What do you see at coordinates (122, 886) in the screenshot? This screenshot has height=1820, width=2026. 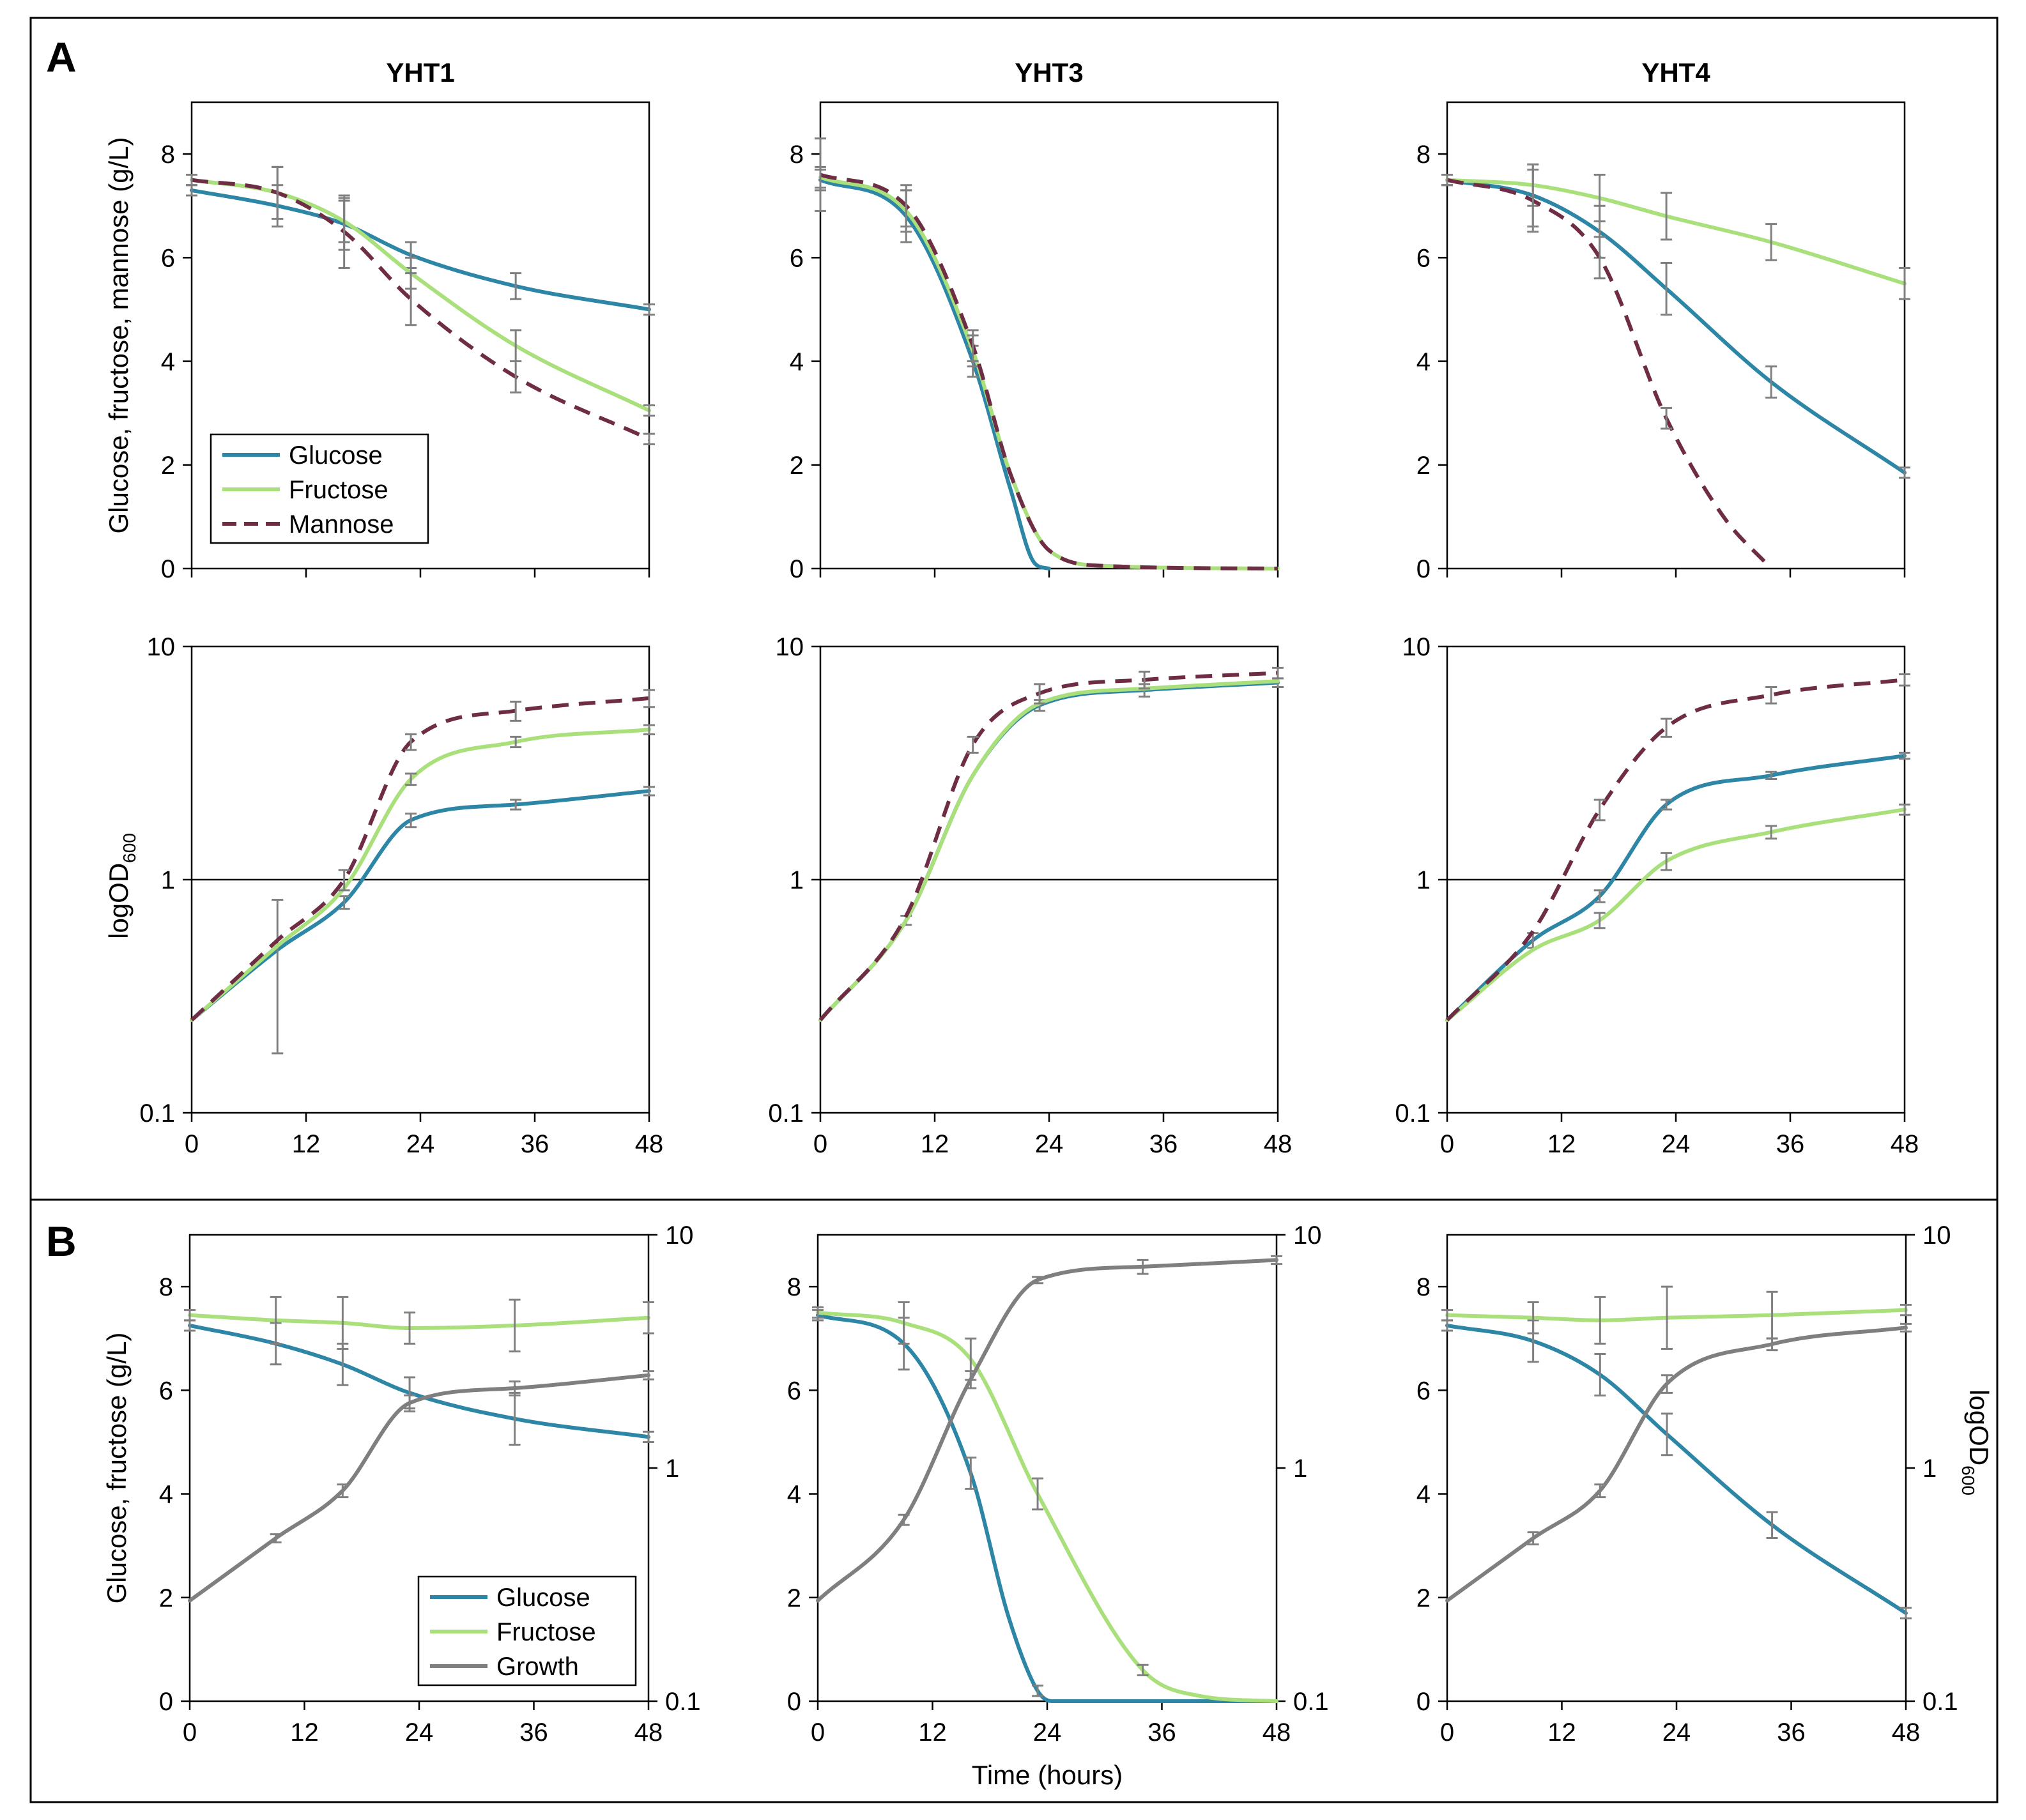 I see `y-axis-label: logOD600` at bounding box center [122, 886].